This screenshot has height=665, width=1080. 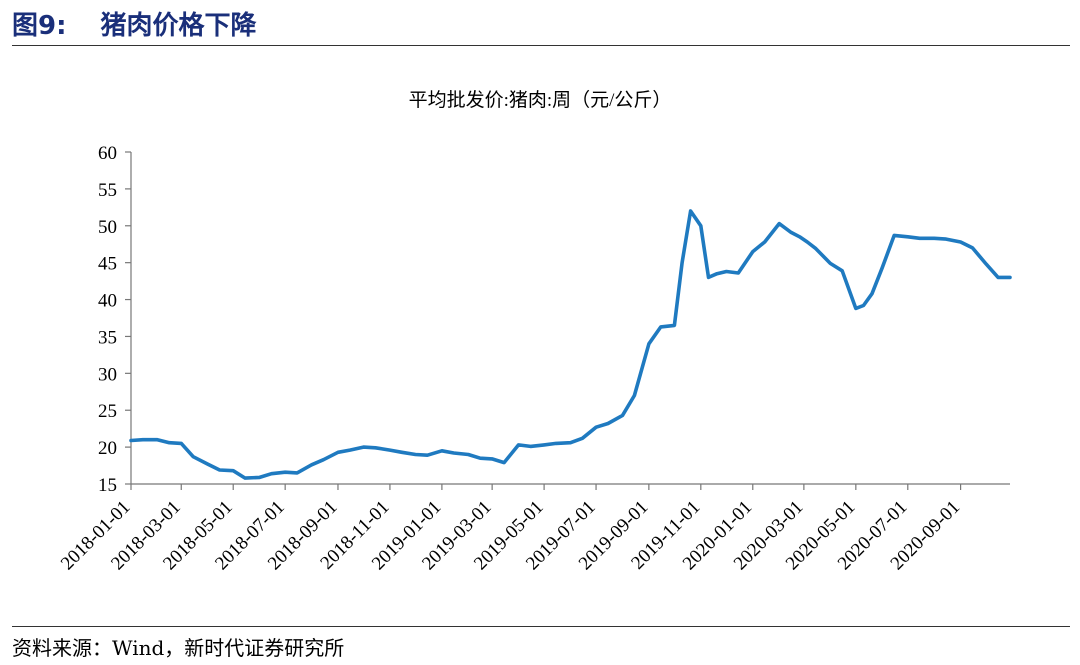 I want to click on y-tick-label: 45, so click(x=107, y=264).